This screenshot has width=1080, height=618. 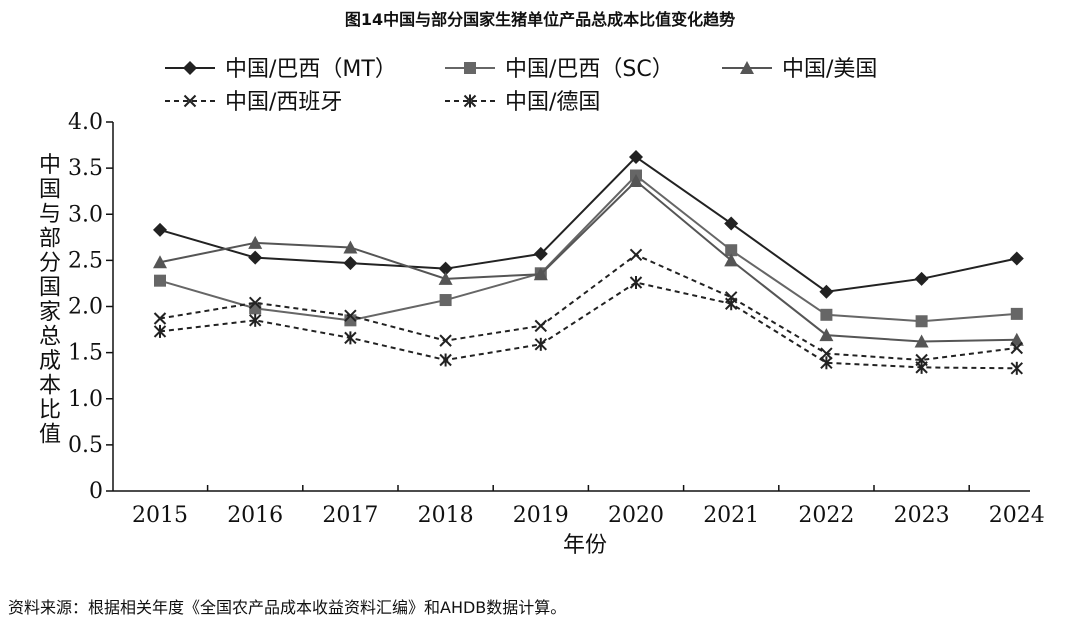 What do you see at coordinates (50, 300) in the screenshot?
I see `y-axis-label: 中国与部分国家总成本比值` at bounding box center [50, 300].